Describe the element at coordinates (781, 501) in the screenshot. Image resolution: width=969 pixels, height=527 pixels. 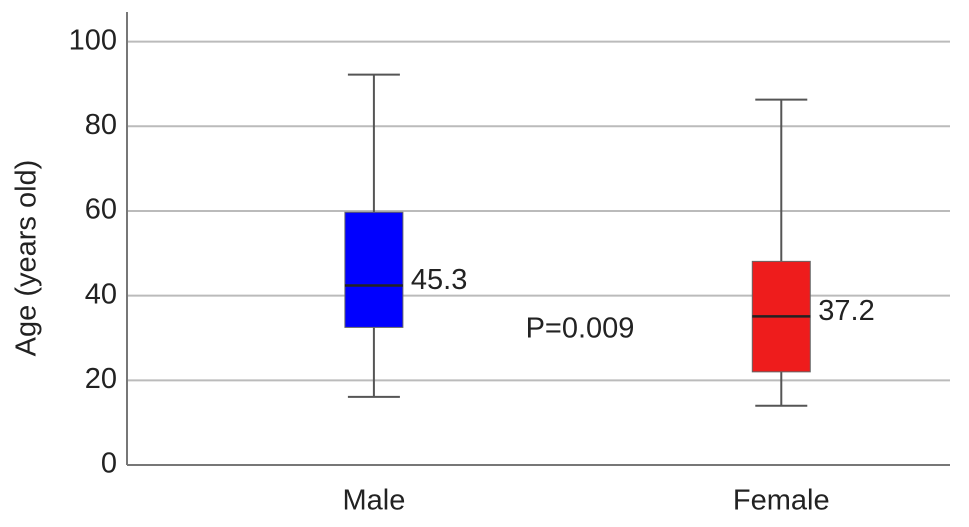
I see `x-tick-label: Female` at that location.